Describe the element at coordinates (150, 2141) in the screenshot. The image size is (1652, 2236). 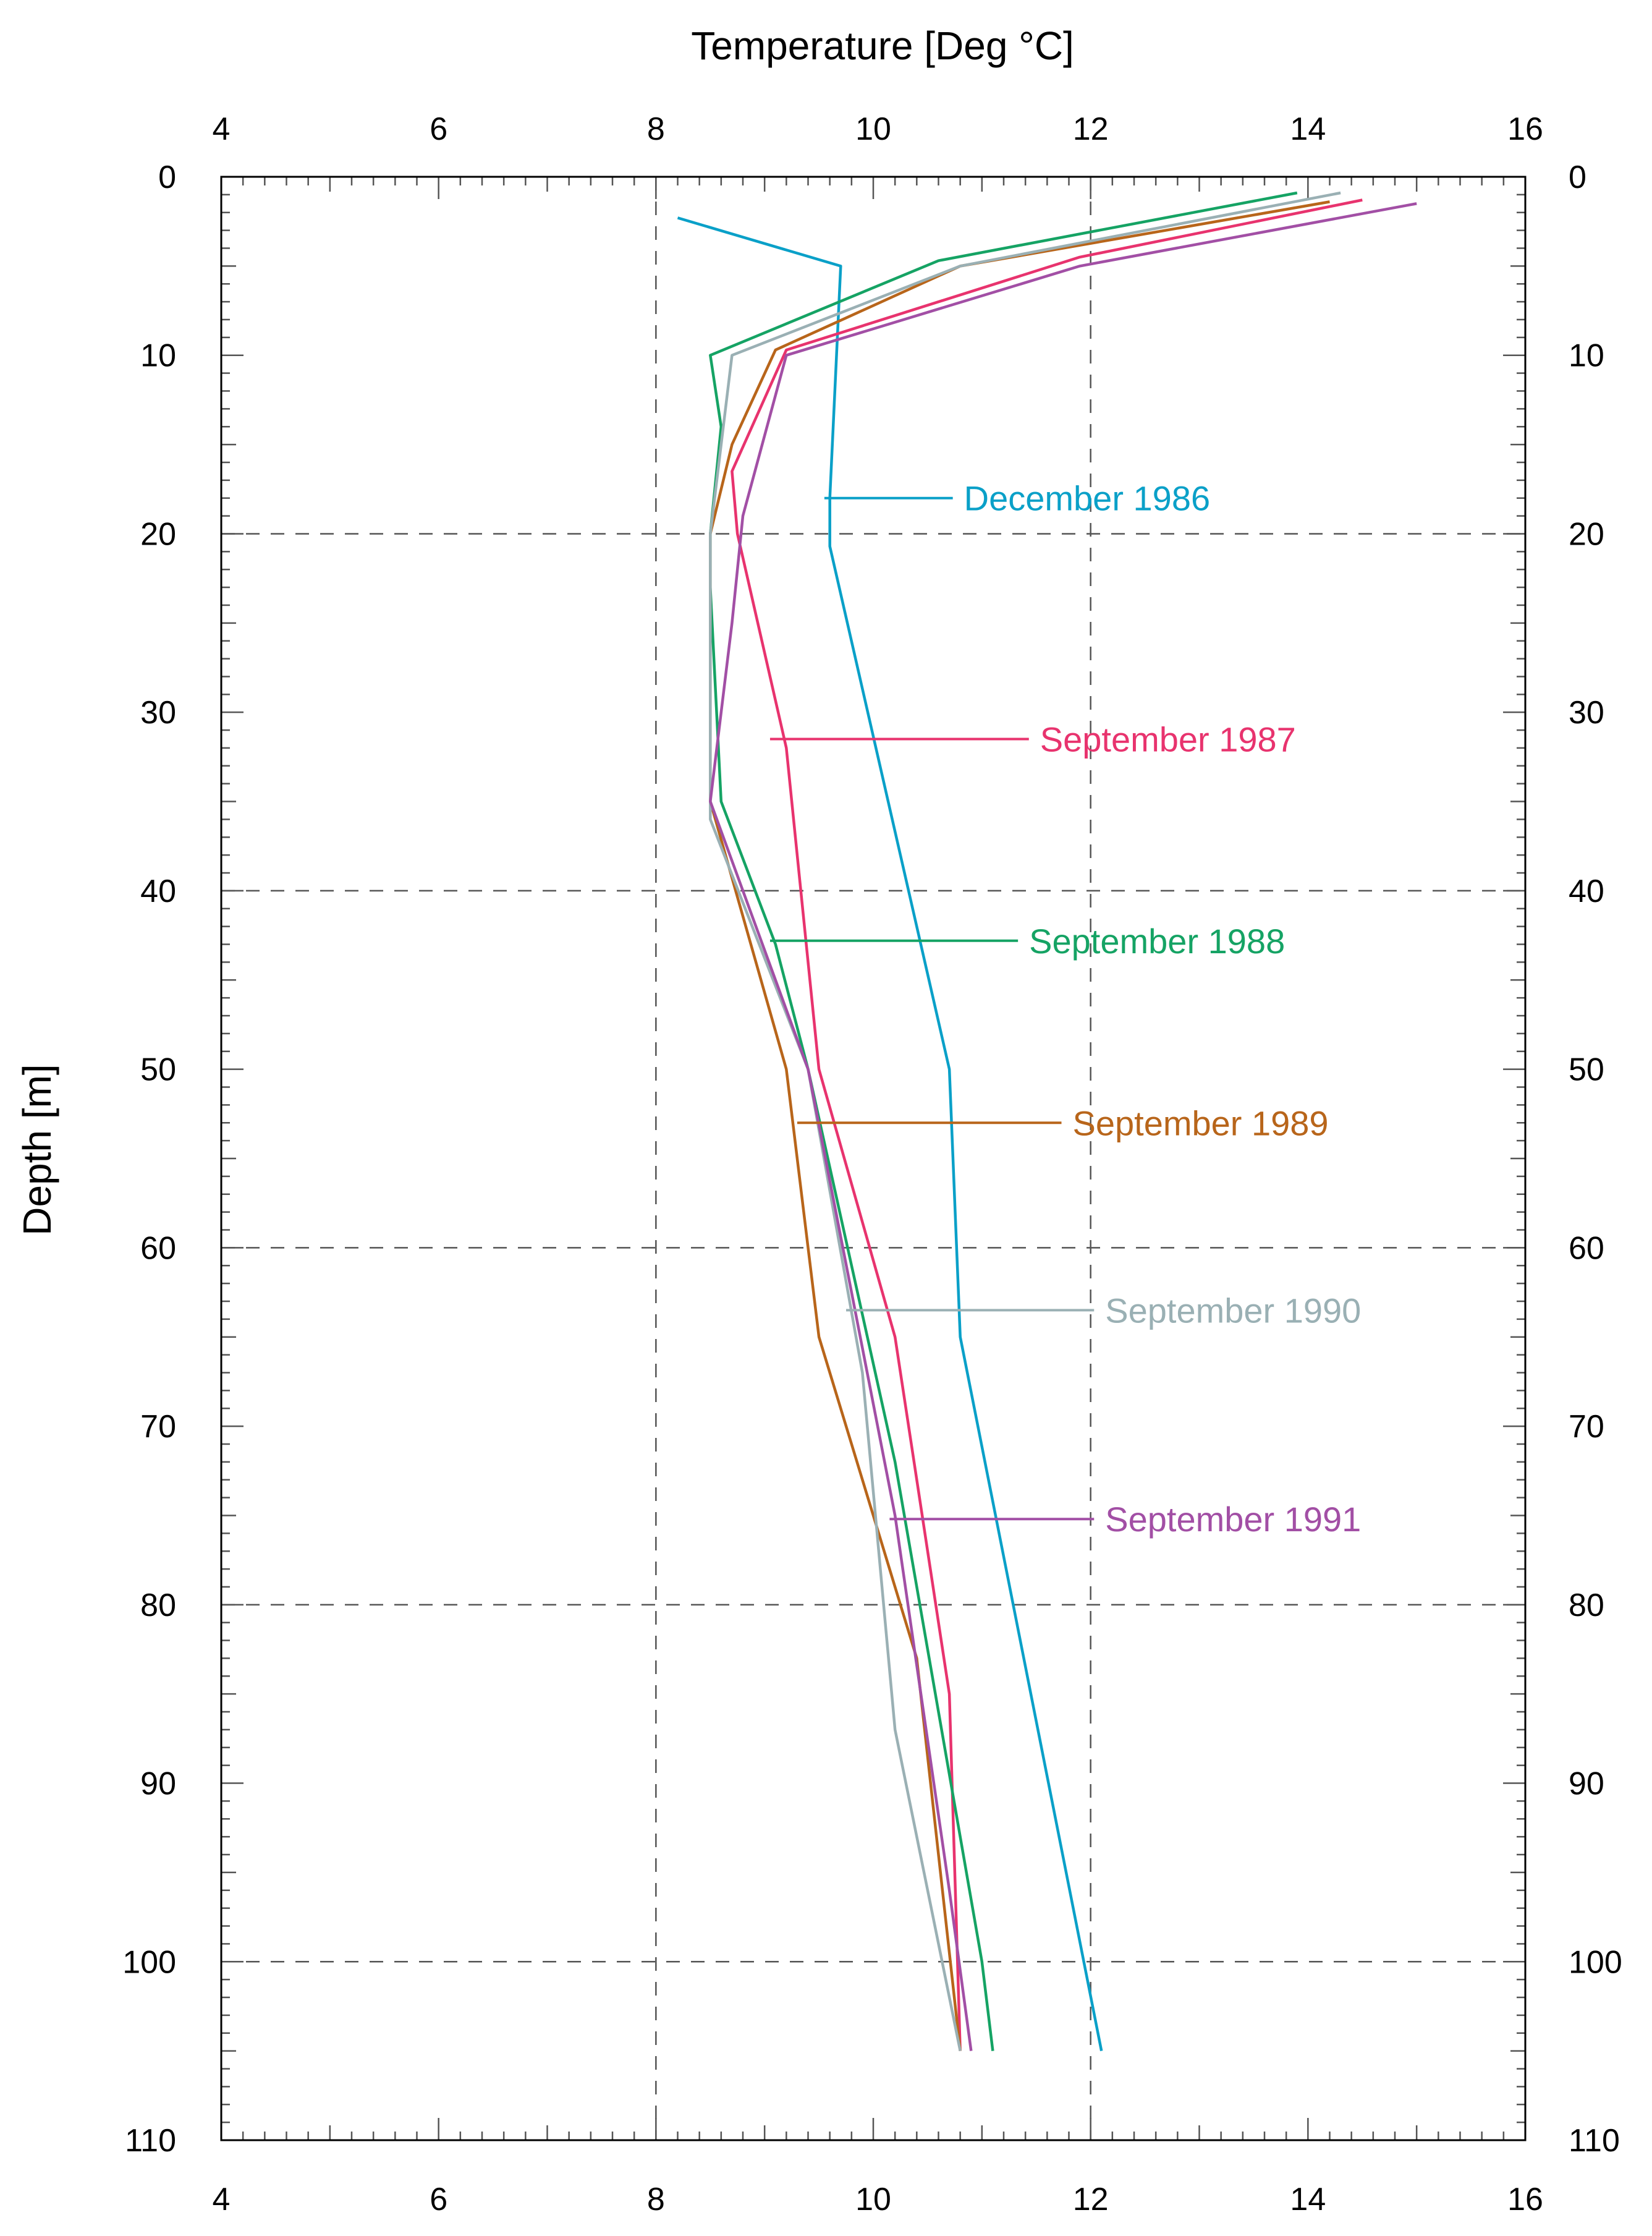
I see `y-tick-label-left: 110` at that location.